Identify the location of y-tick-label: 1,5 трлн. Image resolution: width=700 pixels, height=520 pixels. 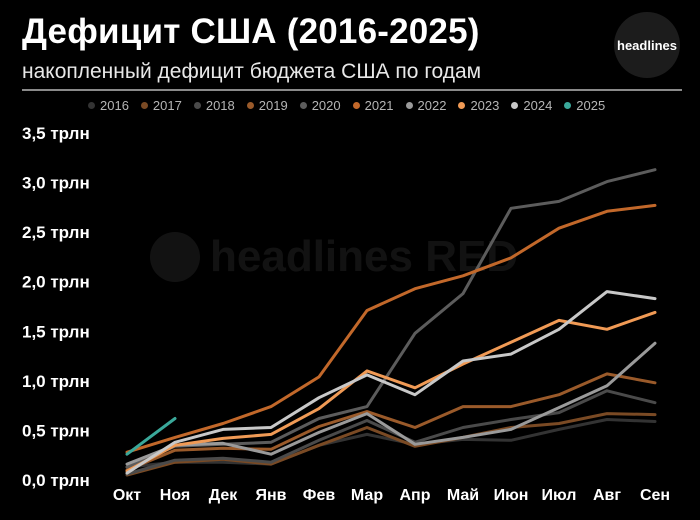
(56, 331).